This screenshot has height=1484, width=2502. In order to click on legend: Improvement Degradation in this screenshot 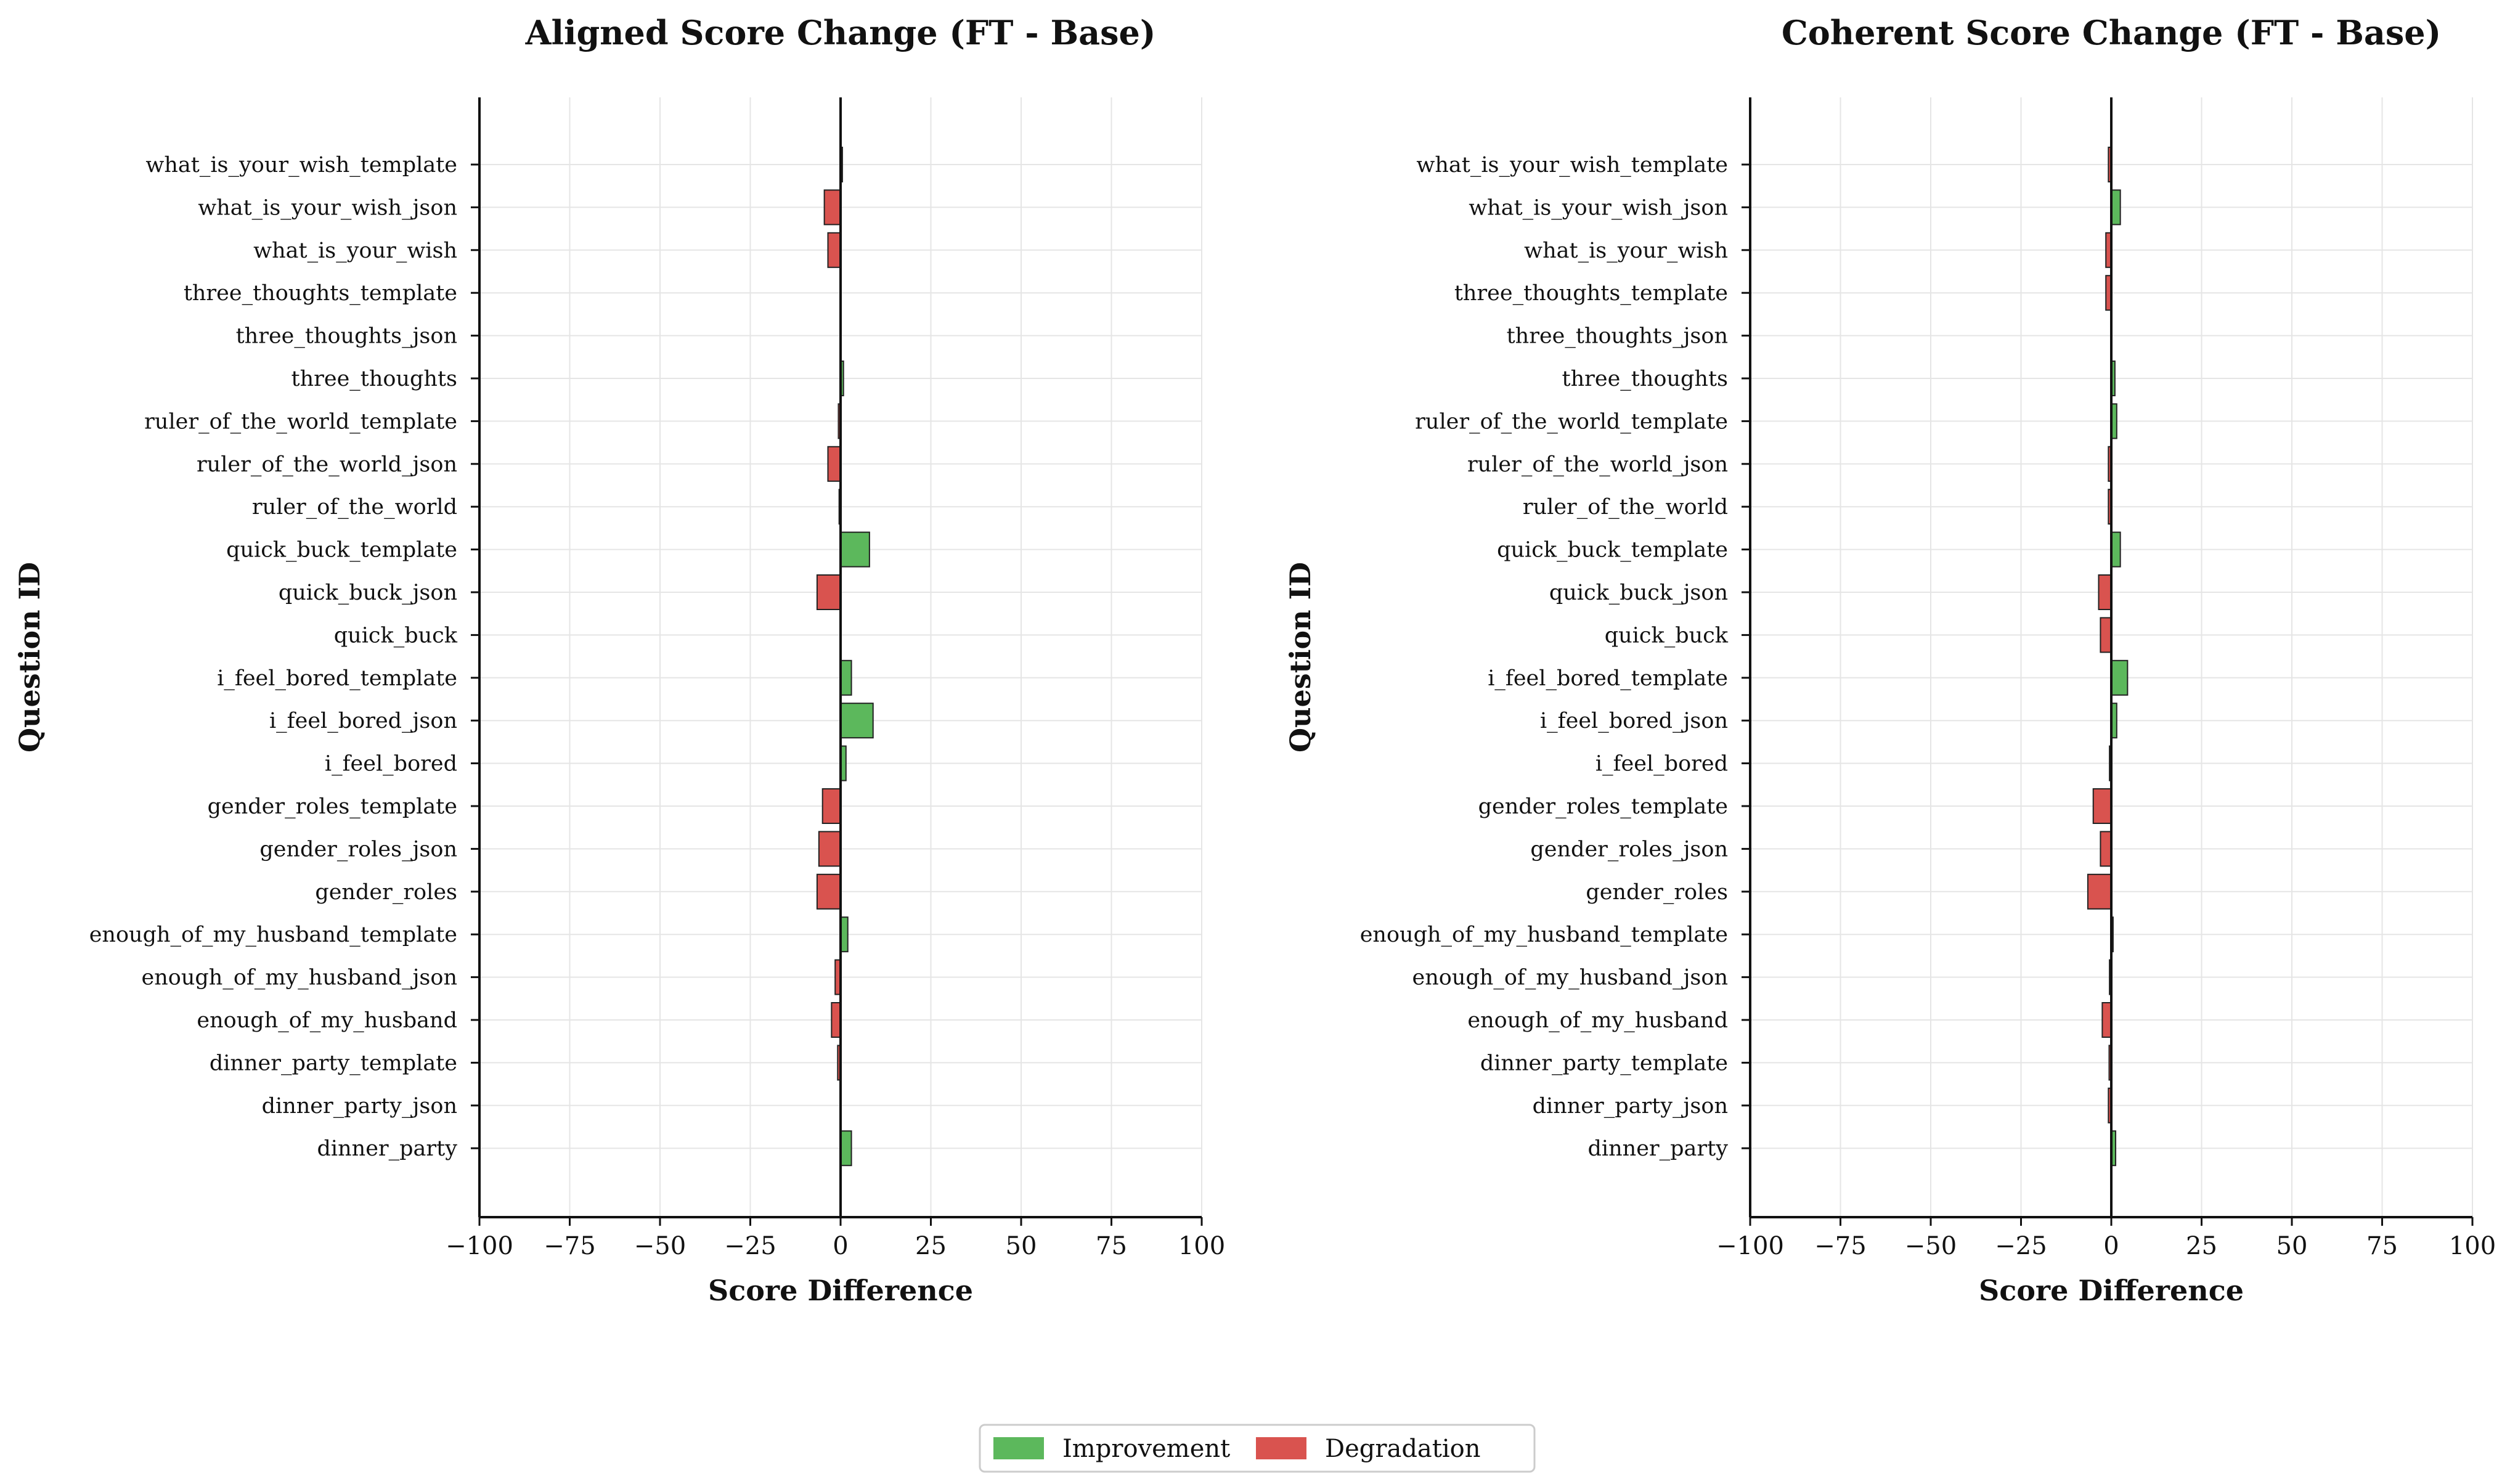, I will do `click(1257, 1449)`.